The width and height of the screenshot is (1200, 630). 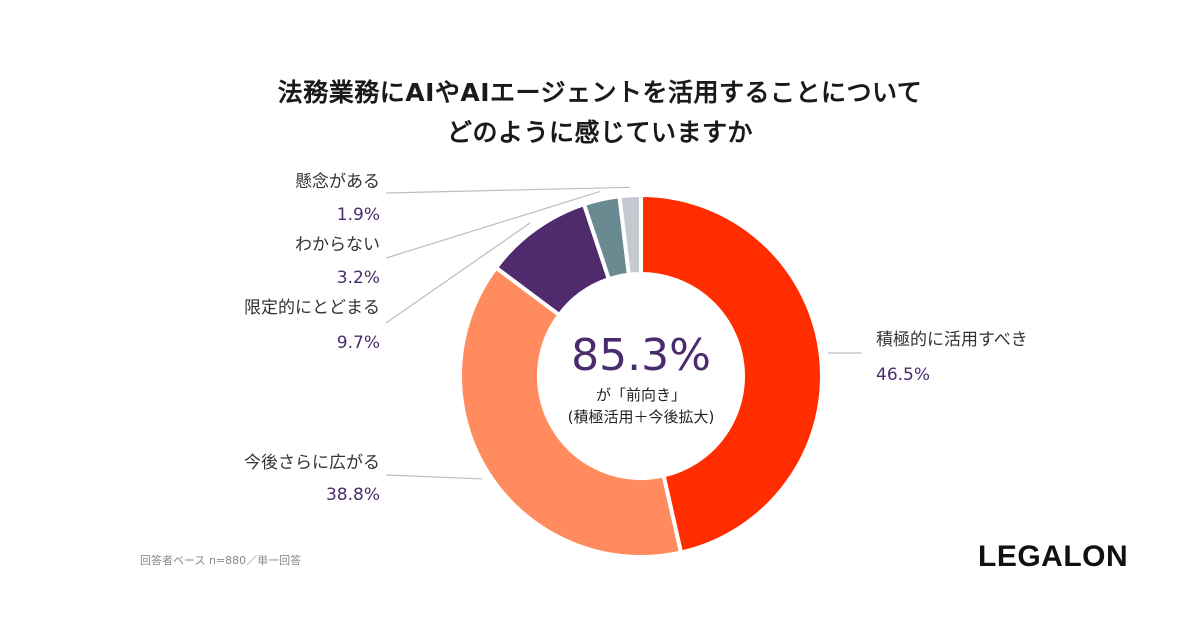 What do you see at coordinates (903, 375) in the screenshot?
I see `value-slice-0: 46.5%` at bounding box center [903, 375].